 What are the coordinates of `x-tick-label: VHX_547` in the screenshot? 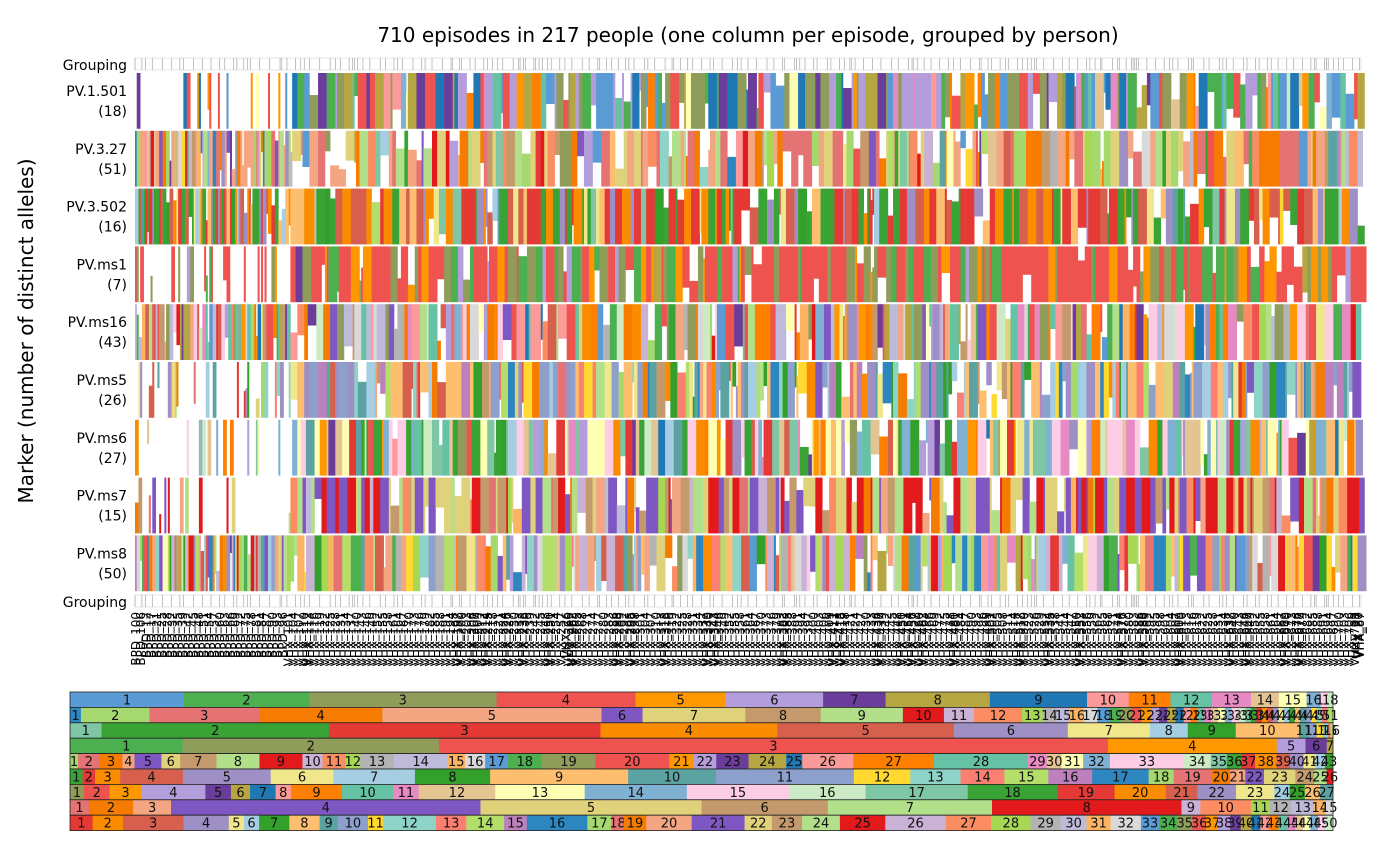 It's located at (1071, 639).